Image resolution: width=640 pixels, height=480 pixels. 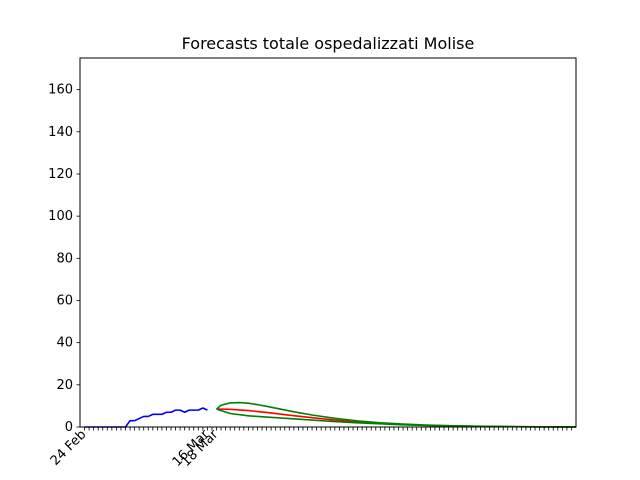 I want to click on chart-title: Forecasts totale ospedalizzati Molise, so click(x=328, y=43).